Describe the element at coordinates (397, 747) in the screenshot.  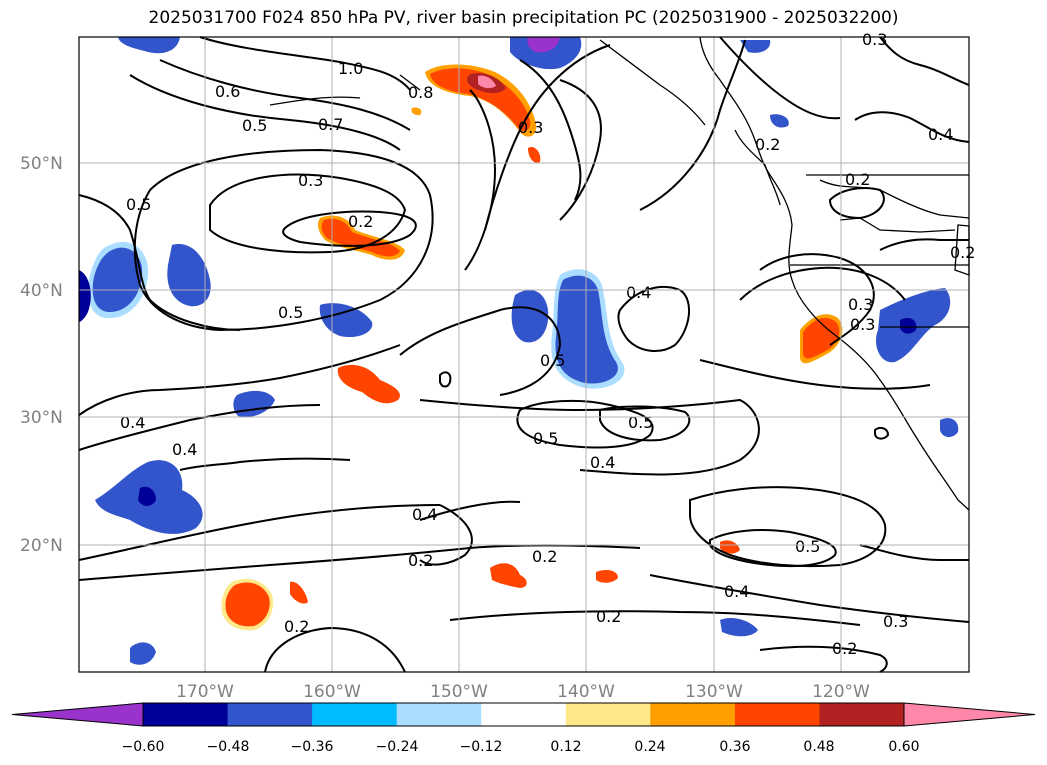
I see `colorbar-tick: −0.24` at that location.